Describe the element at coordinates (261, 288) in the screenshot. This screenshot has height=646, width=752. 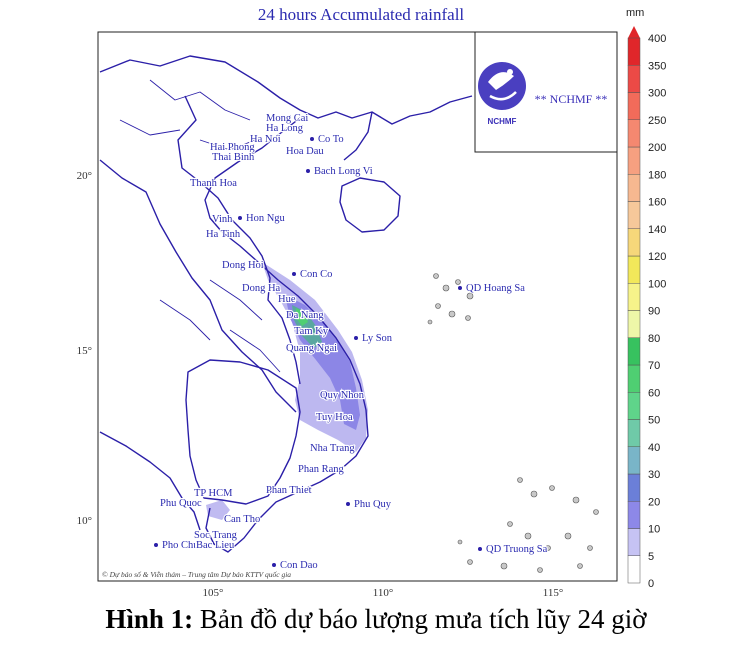
I see `place-label: Dong Ha` at that location.